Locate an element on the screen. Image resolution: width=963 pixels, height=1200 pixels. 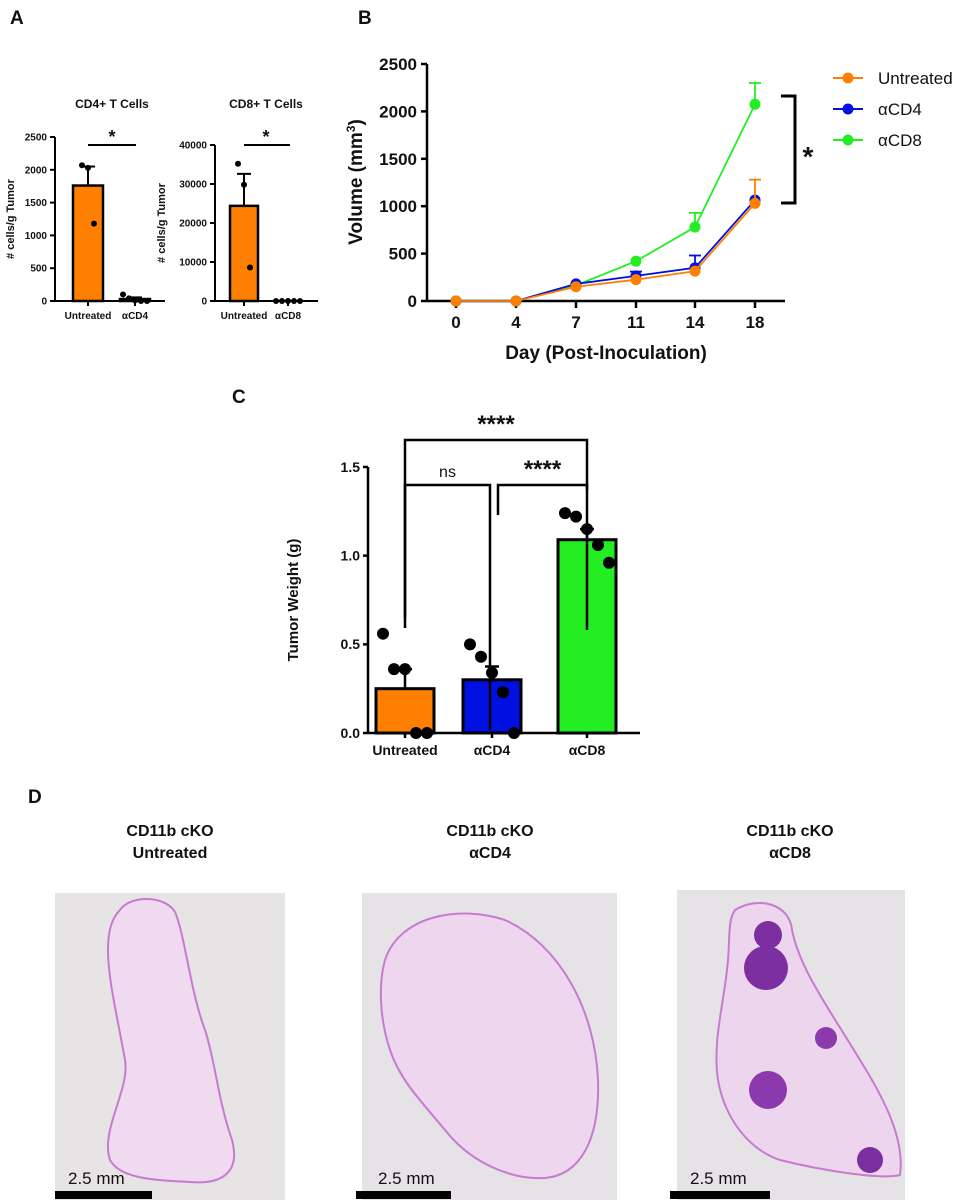
y-axis-label-end: ) is located at coordinates (356, 122).